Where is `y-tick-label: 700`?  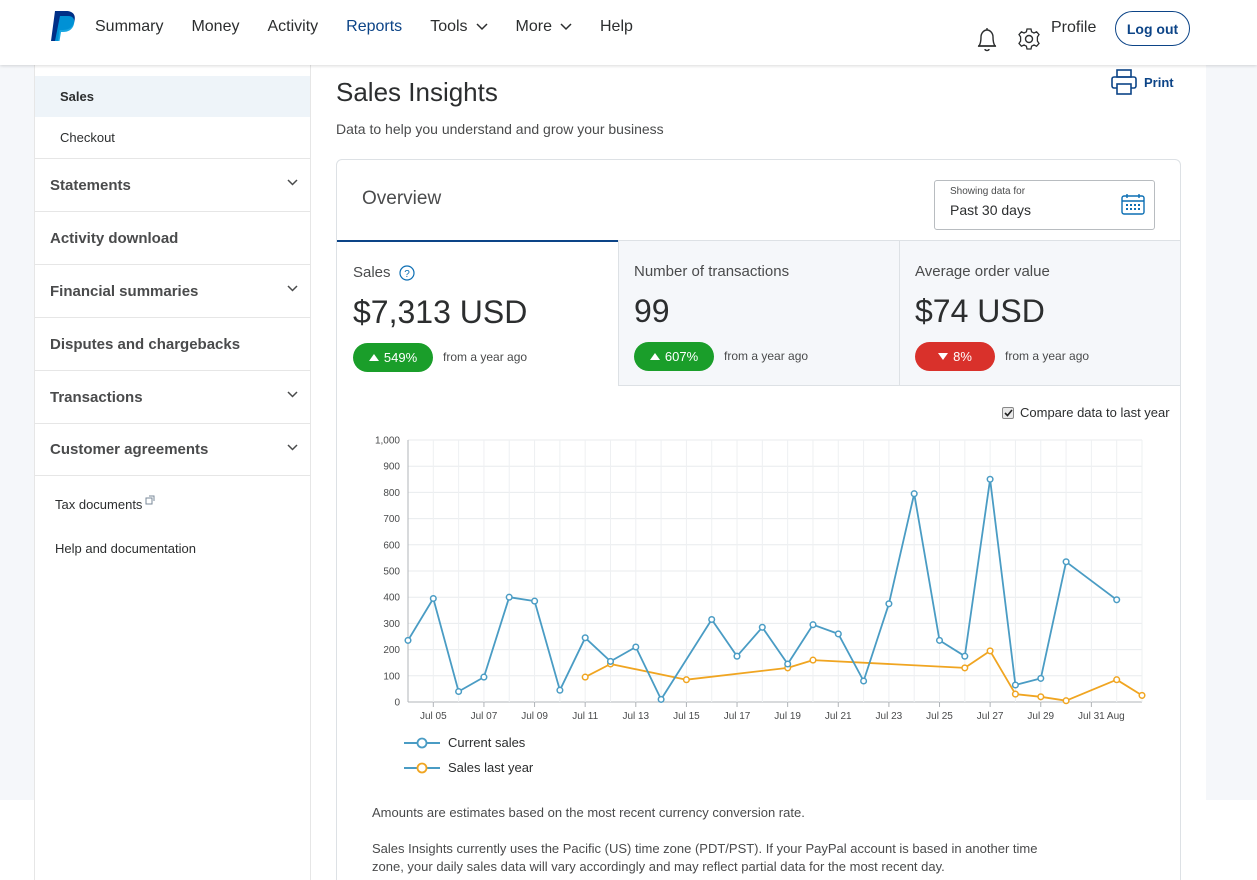 y-tick-label: 700 is located at coordinates (391, 519).